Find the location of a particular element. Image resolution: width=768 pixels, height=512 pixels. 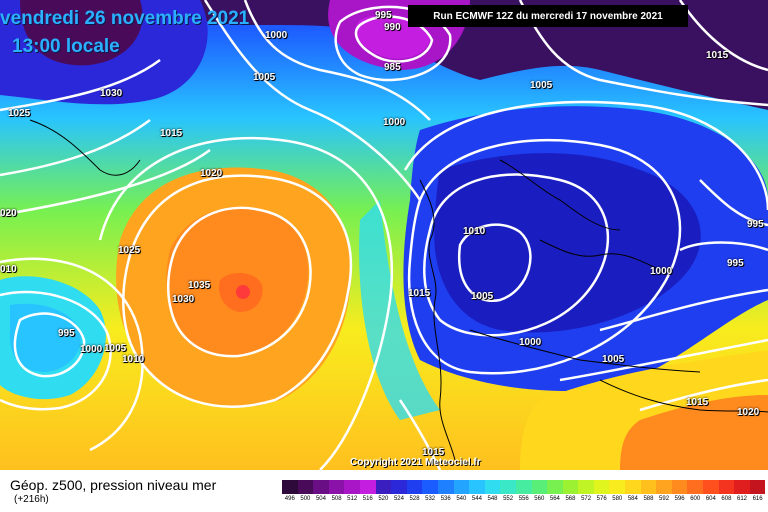

color-scale-tick-label: 512 is located at coordinates (352, 499).